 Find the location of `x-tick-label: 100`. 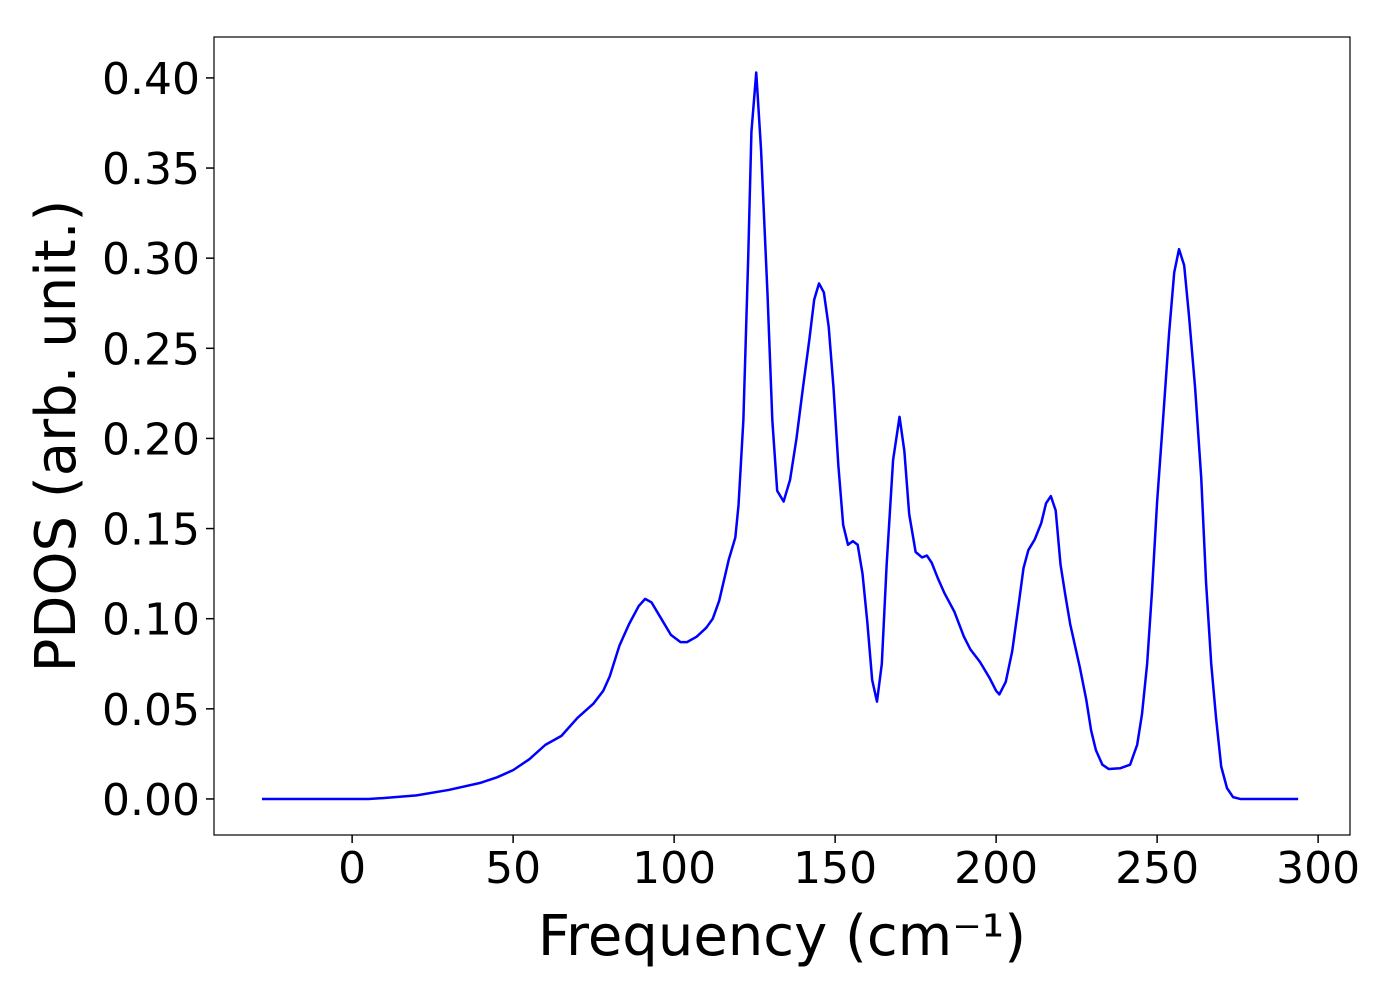

x-tick-label: 100 is located at coordinates (674, 868).